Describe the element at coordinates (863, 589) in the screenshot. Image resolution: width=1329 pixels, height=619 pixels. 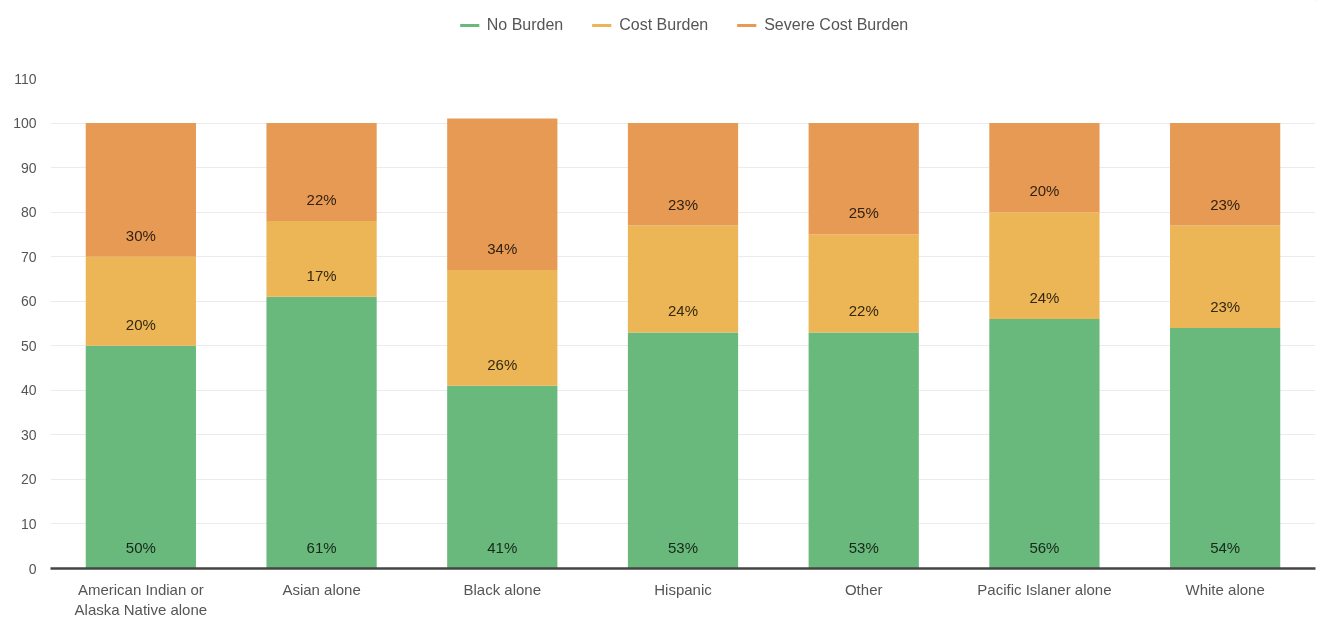
I see `x-tick-label: Other` at that location.